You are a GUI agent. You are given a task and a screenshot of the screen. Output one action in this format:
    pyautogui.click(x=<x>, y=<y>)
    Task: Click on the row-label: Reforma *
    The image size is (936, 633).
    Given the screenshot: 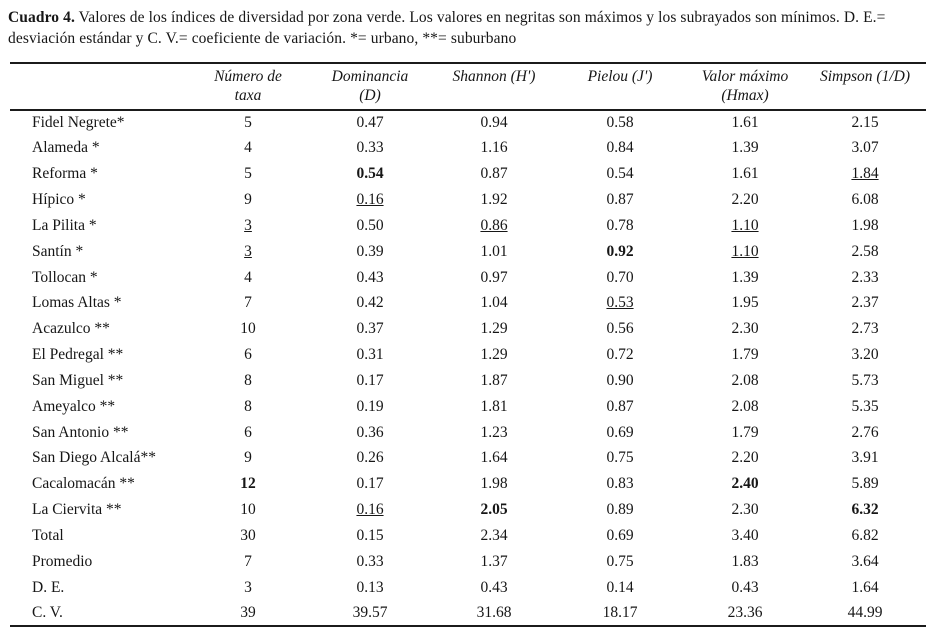 What is the action you would take?
    pyautogui.click(x=65, y=174)
    